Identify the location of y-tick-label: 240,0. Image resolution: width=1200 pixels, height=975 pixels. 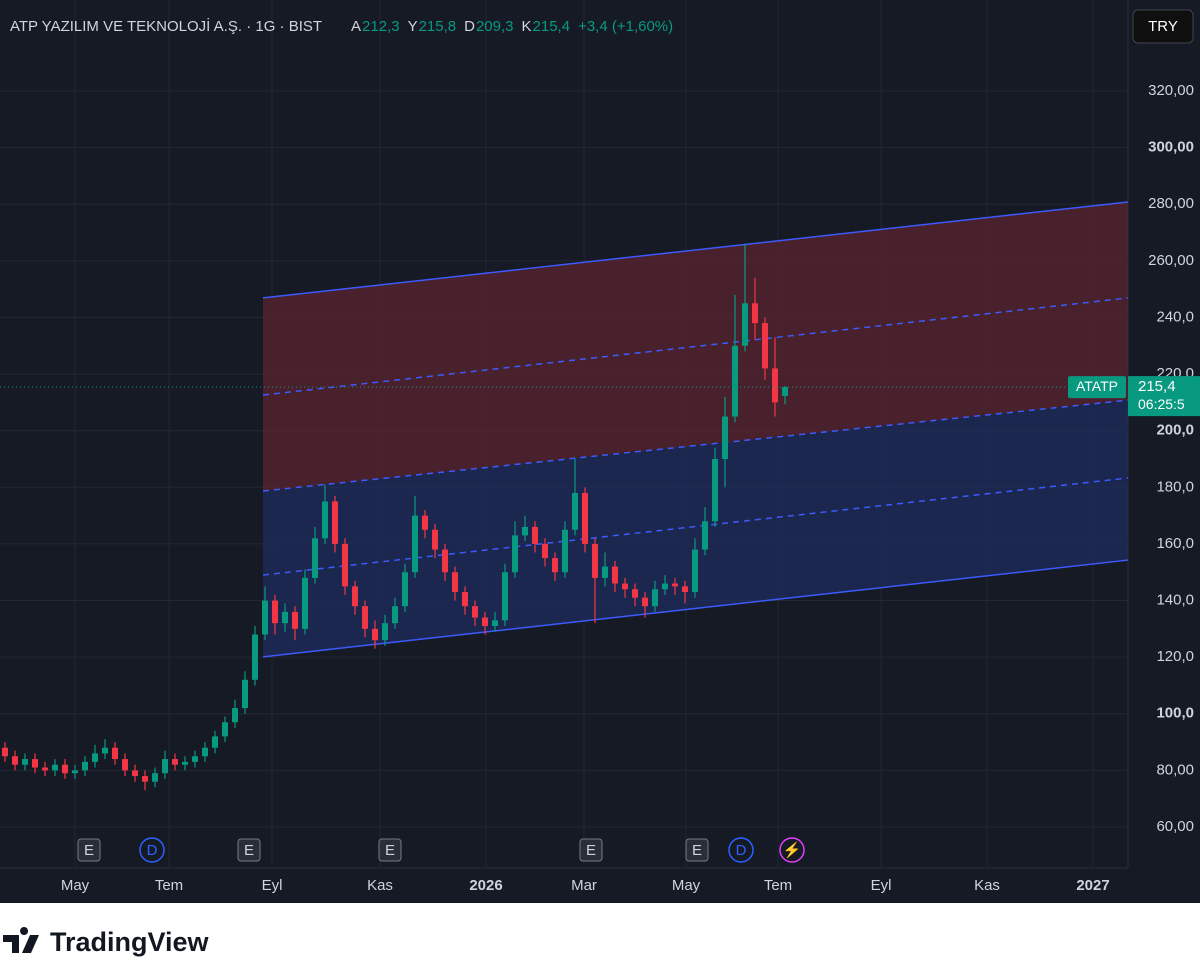
(1175, 316).